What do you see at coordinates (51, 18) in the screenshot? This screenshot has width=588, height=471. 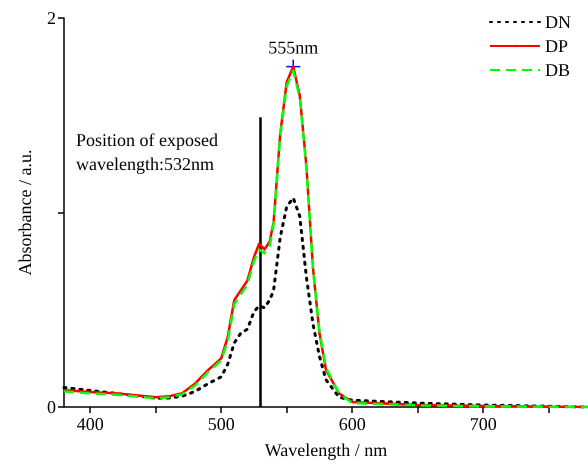 I see `y-tick-label: 2` at bounding box center [51, 18].